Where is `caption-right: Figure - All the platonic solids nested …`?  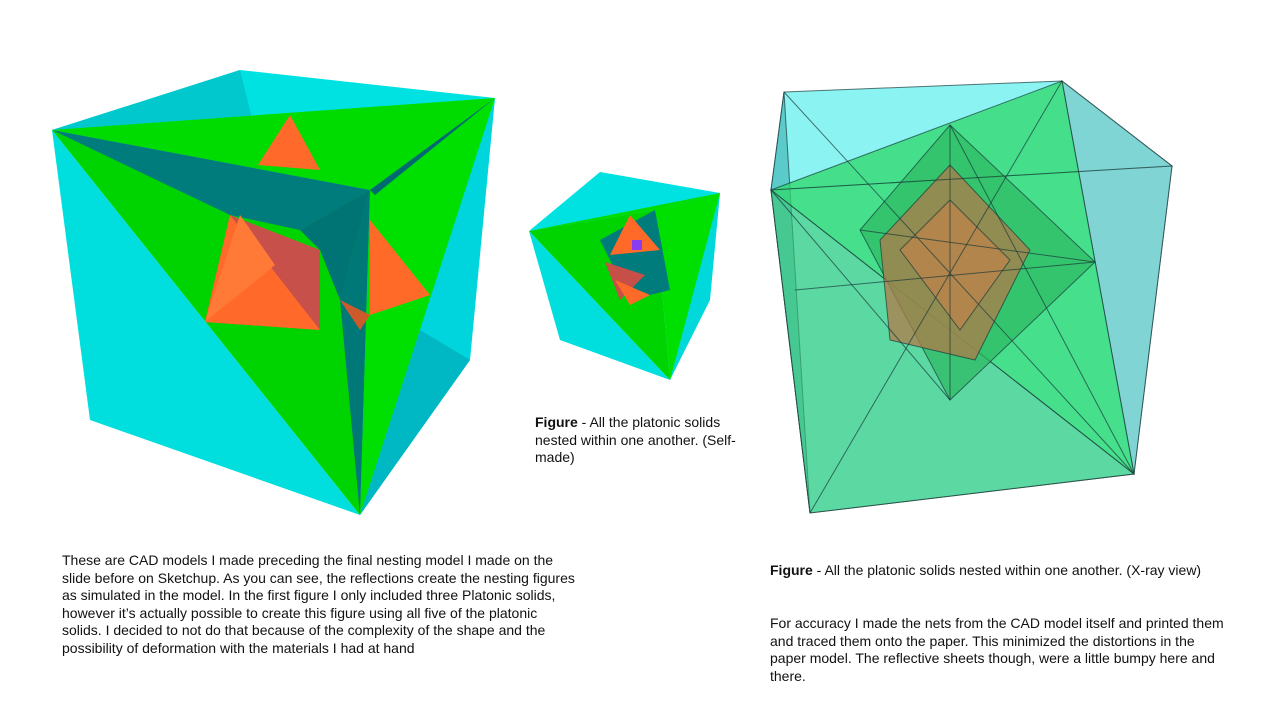
caption-right: Figure - All the platonic solids nested … is located at coordinates (990, 571).